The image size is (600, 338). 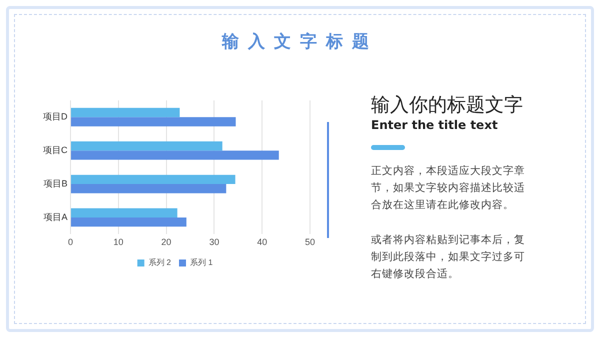 What do you see at coordinates (55, 150) in the screenshot?
I see `y-tick-label: 项目C` at bounding box center [55, 150].